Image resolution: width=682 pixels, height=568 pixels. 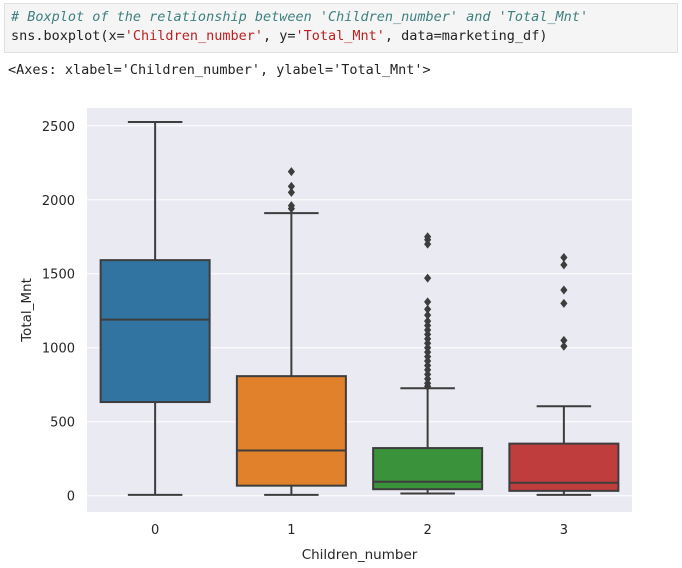 What do you see at coordinates (58, 275) in the screenshot?
I see `y-tick-label: 1500` at bounding box center [58, 275].